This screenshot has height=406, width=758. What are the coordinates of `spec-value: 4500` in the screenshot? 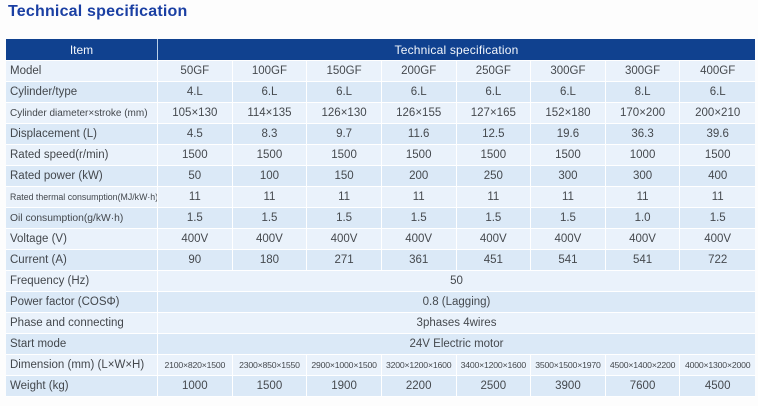 It's located at (717, 386).